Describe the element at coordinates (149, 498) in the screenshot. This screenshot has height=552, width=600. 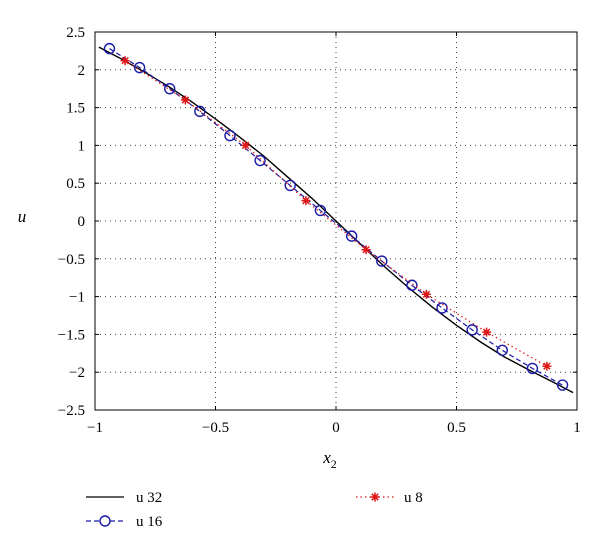
I see `legend-label-u32: u 32` at that location.